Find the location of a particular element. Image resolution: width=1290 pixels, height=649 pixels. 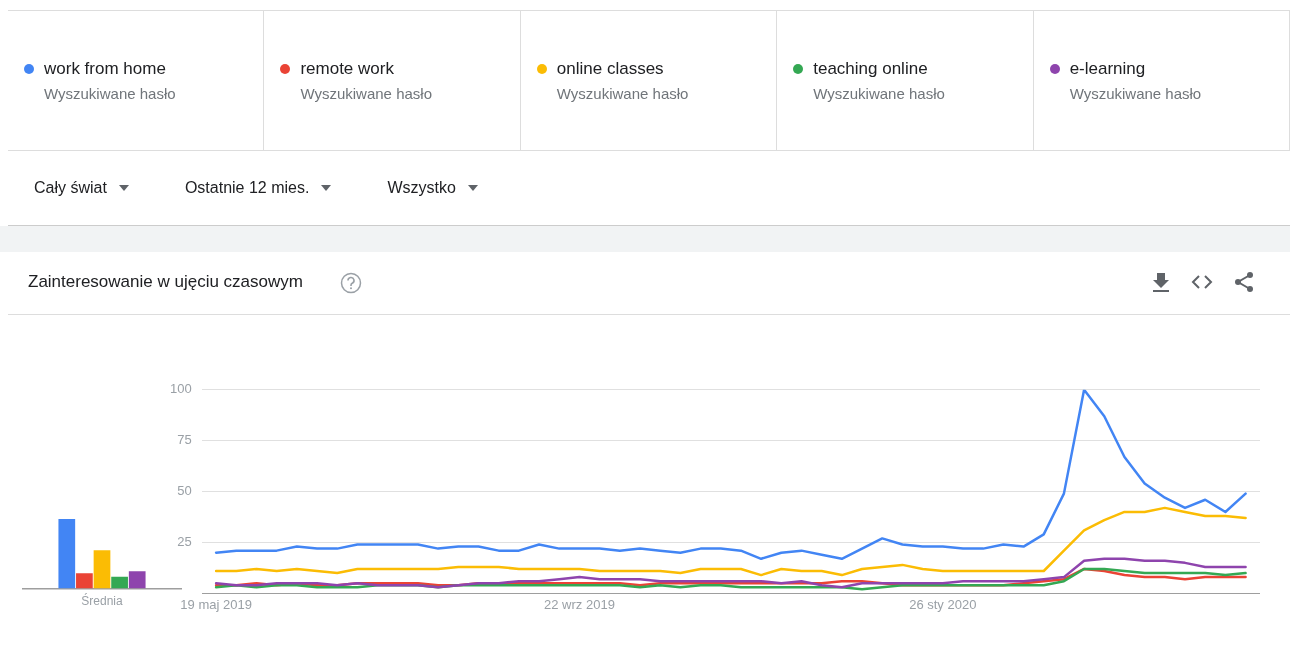

x-tick-label: 19 maj 2019 is located at coordinates (216, 604).